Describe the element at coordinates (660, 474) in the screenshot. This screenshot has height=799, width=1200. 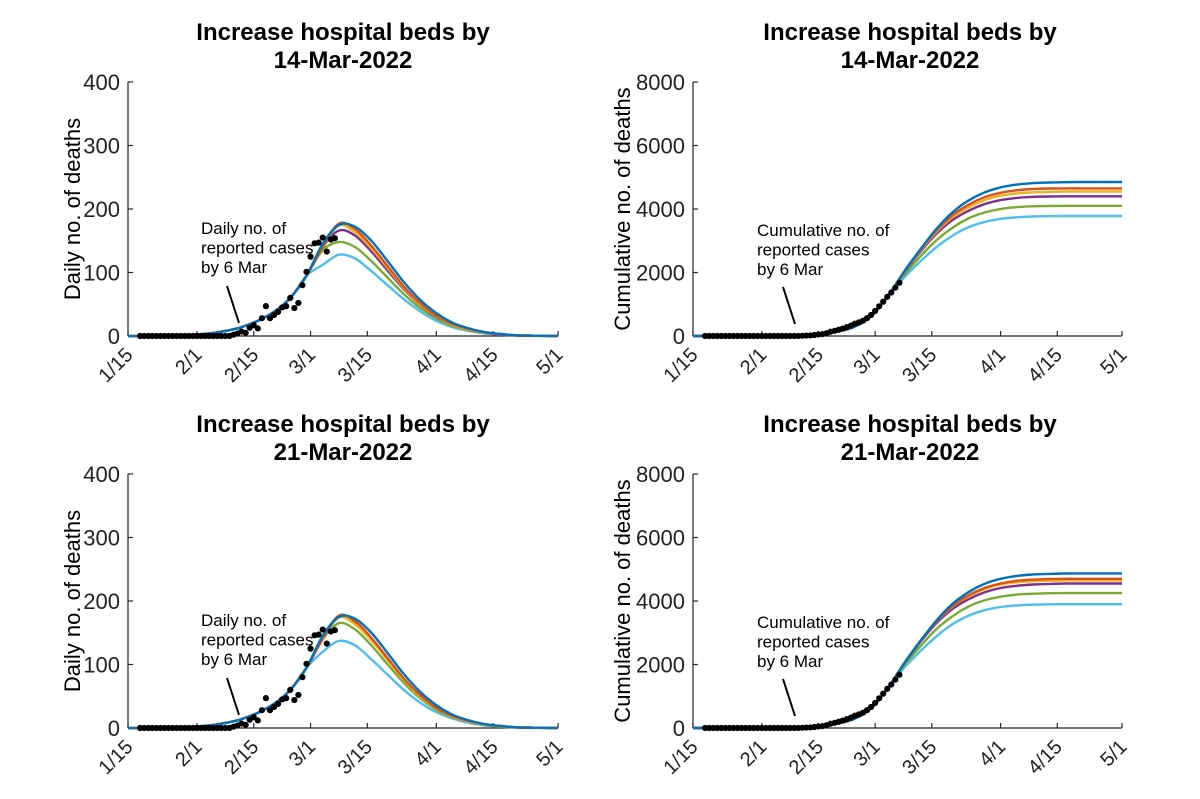
I see `y-tick-label: 8000` at that location.